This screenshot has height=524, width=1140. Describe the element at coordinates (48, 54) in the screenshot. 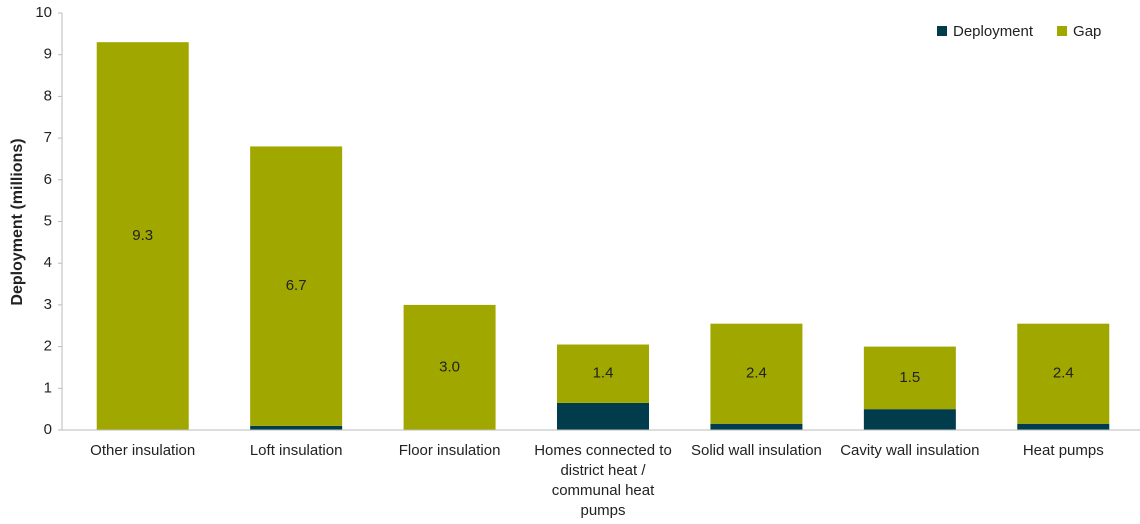

I see `y-tick-label: 9` at that location.